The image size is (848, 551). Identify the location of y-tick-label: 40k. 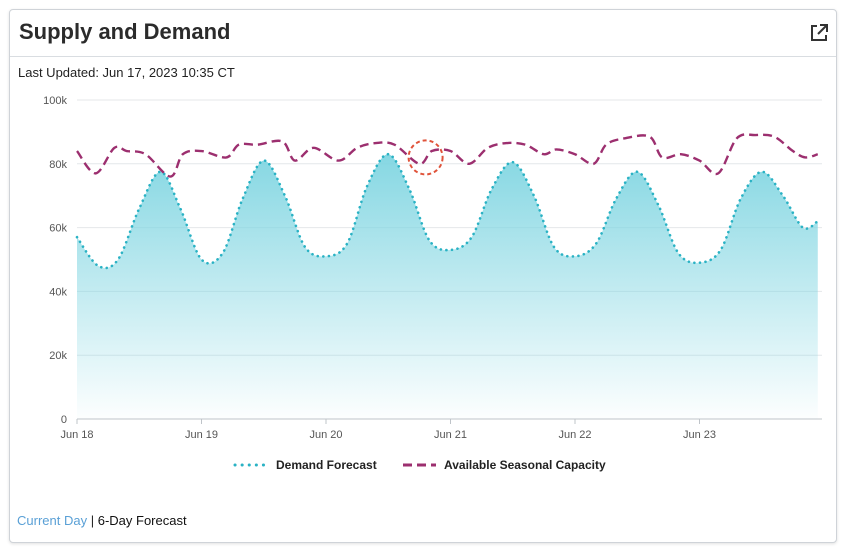
(58, 292).